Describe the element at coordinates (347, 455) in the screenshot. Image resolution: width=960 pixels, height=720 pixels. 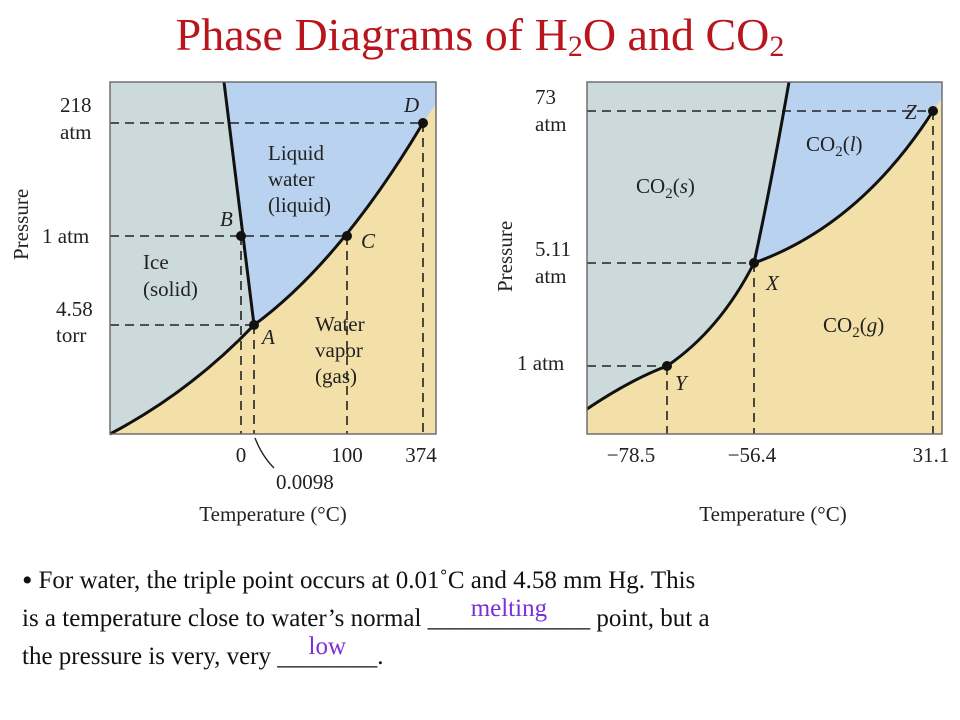
I see `svg-text: 100` at that location.